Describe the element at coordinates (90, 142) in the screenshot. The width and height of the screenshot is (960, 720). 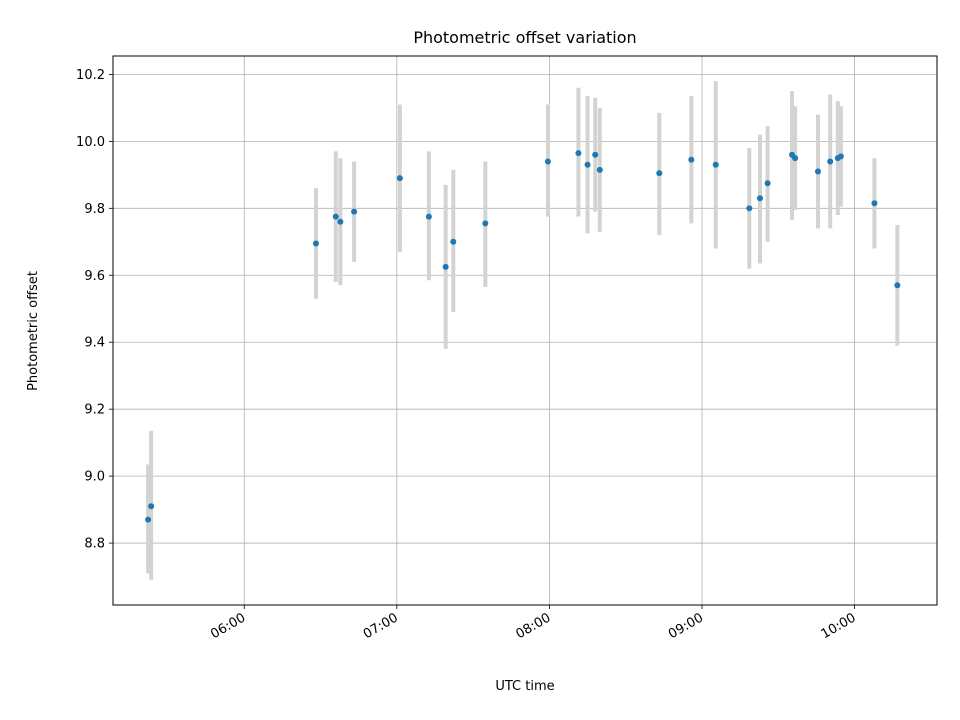
I see `y-tick-label: 10.0` at that location.